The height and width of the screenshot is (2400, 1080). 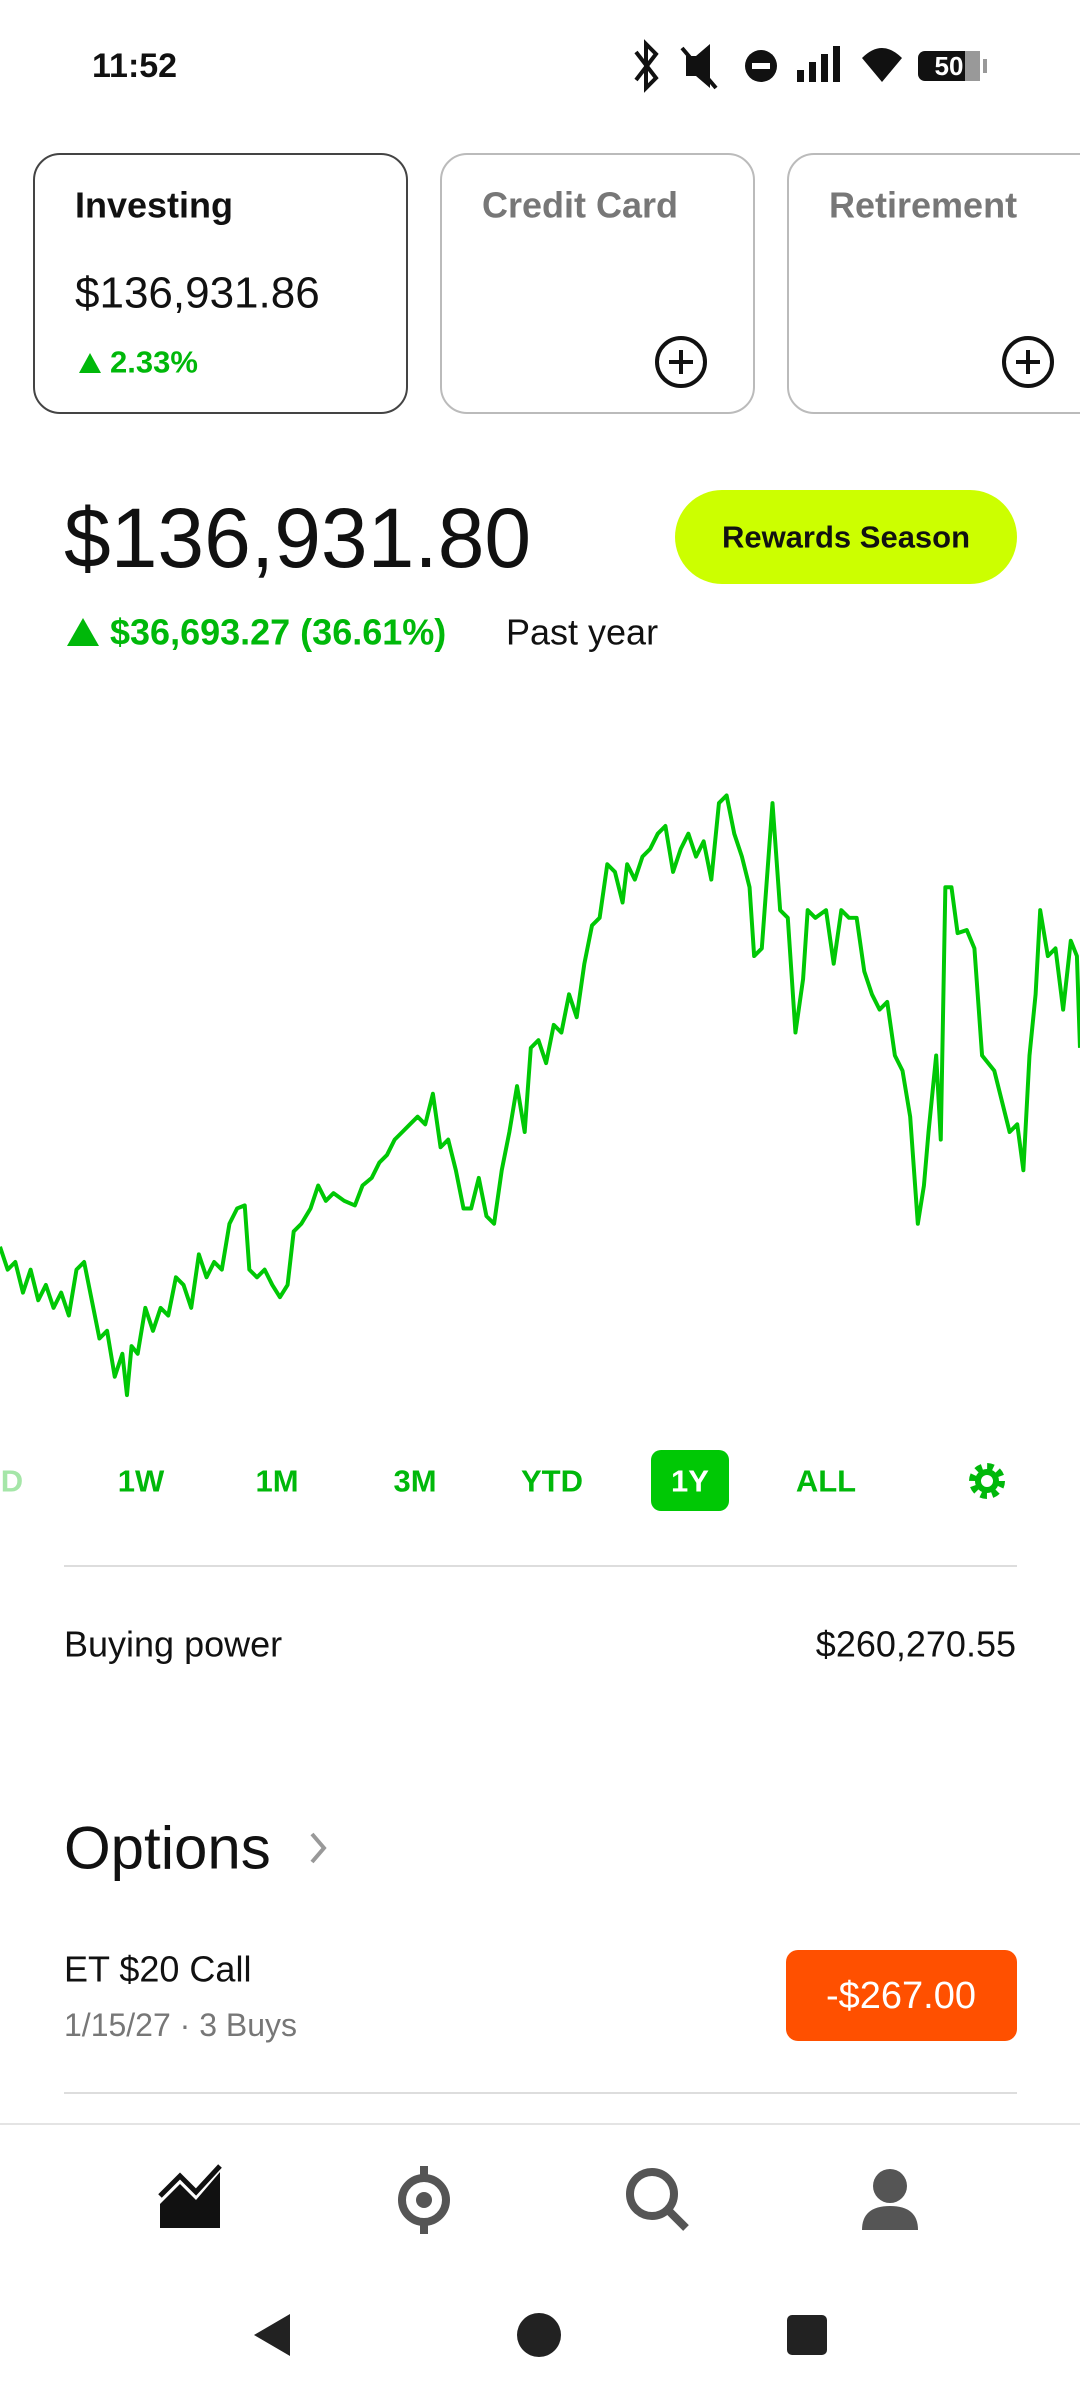 What do you see at coordinates (807, 2335) in the screenshot?
I see `nav-recents` at bounding box center [807, 2335].